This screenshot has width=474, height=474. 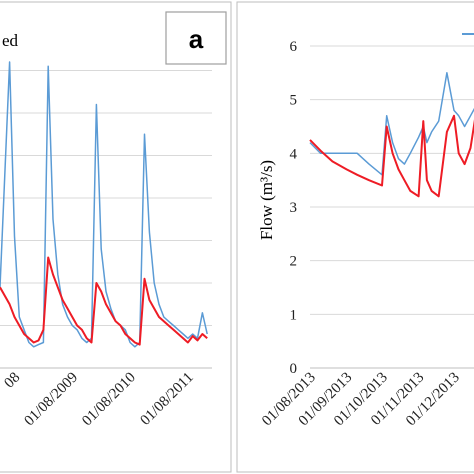 I want to click on panel-b-y-axis-title: Flow (m³/s), so click(x=266, y=200).